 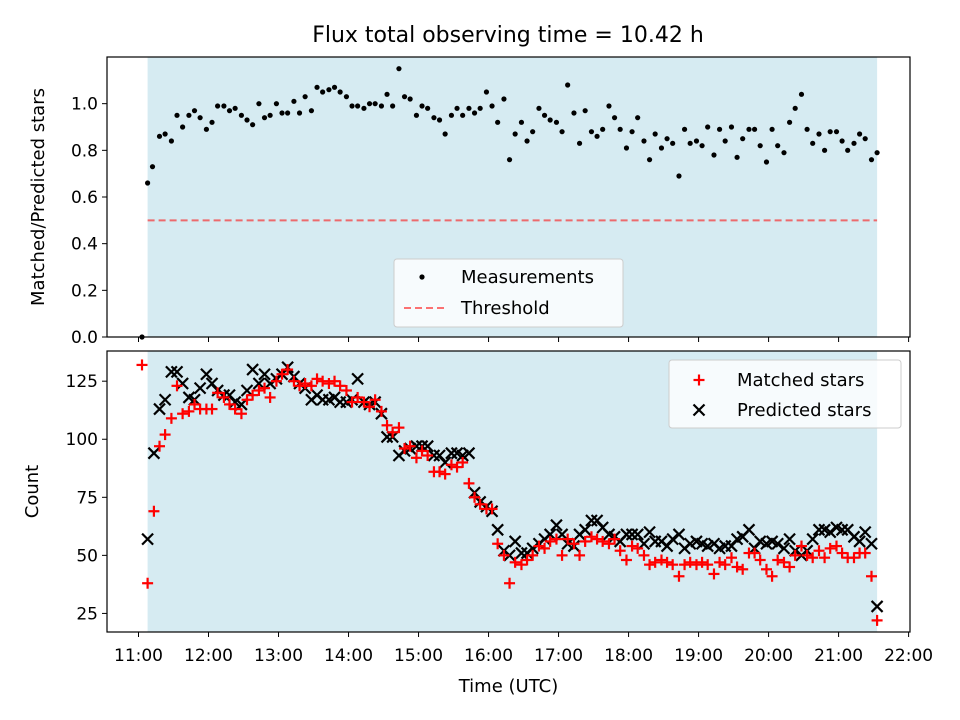 I want to click on ratio-legend: Measurements Threshold, so click(x=508, y=293).